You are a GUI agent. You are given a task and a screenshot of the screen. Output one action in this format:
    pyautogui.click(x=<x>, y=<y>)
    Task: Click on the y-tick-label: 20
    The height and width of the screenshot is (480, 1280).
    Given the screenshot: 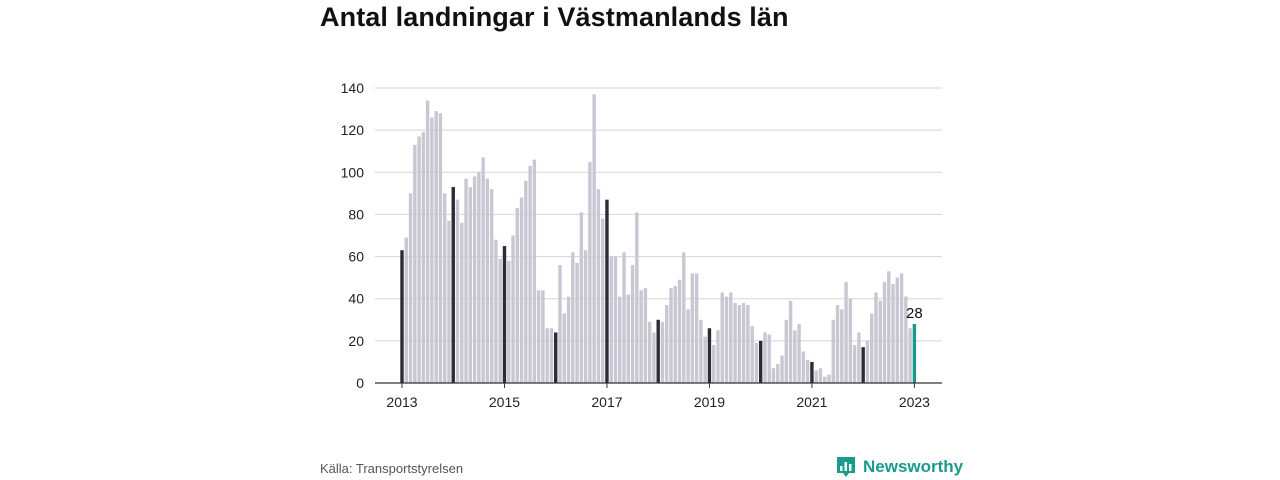 What is the action you would take?
    pyautogui.click(x=356, y=341)
    